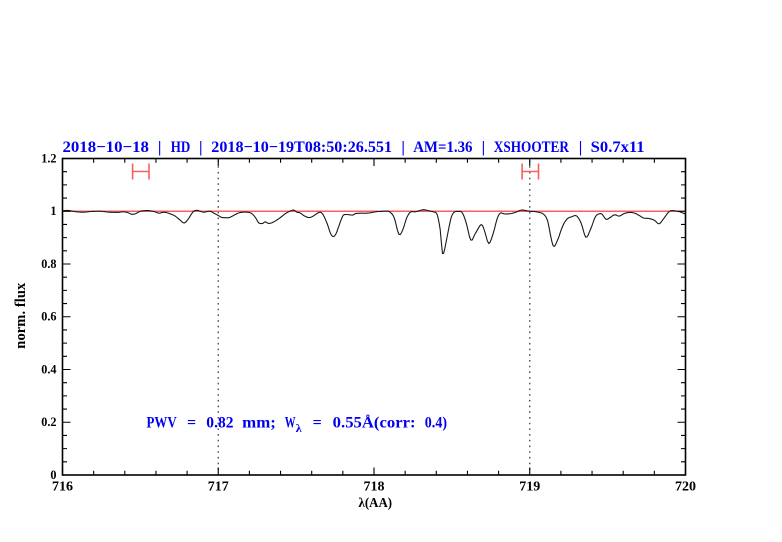 The width and height of the screenshot is (782, 542). I want to click on svg-text: 719, so click(529, 486).